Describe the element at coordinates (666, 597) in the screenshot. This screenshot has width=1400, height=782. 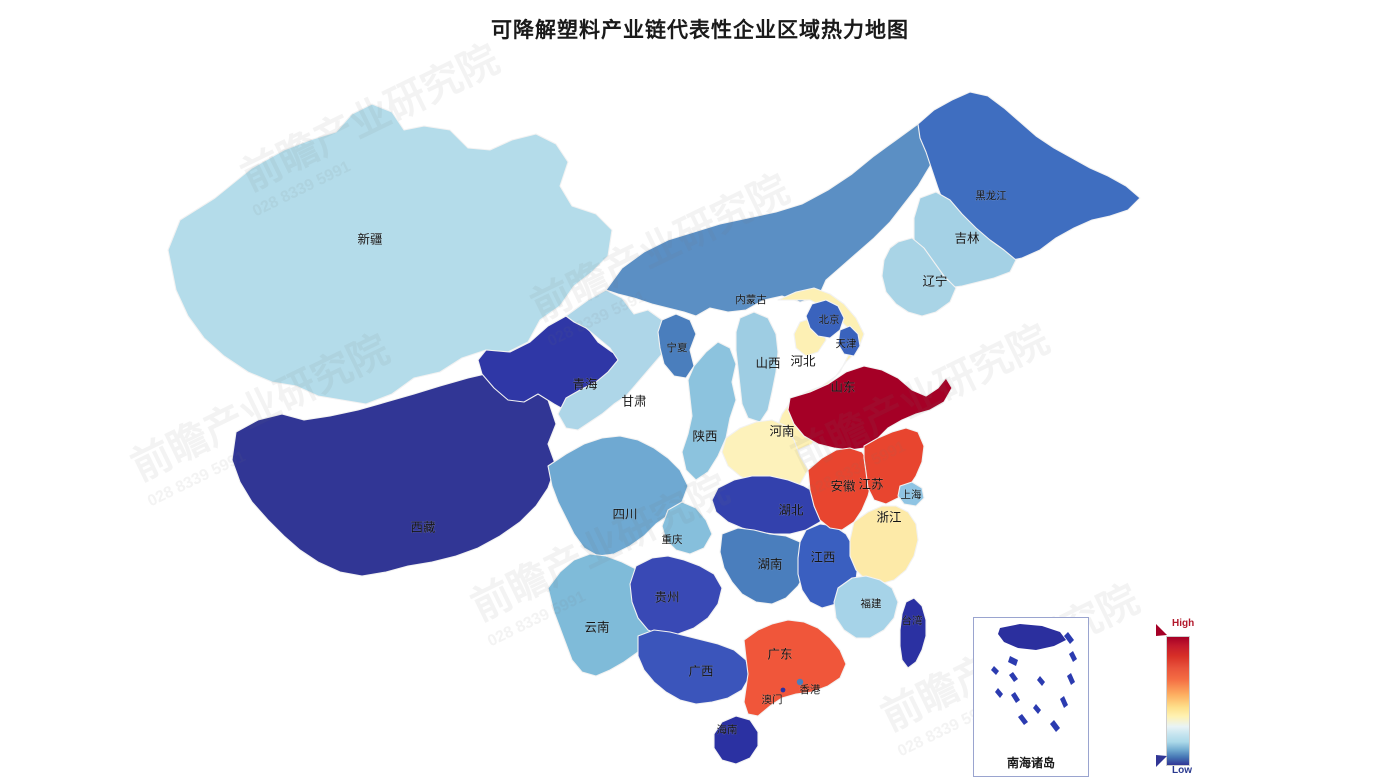
I see `province-label-guizhou: 贵州` at that location.